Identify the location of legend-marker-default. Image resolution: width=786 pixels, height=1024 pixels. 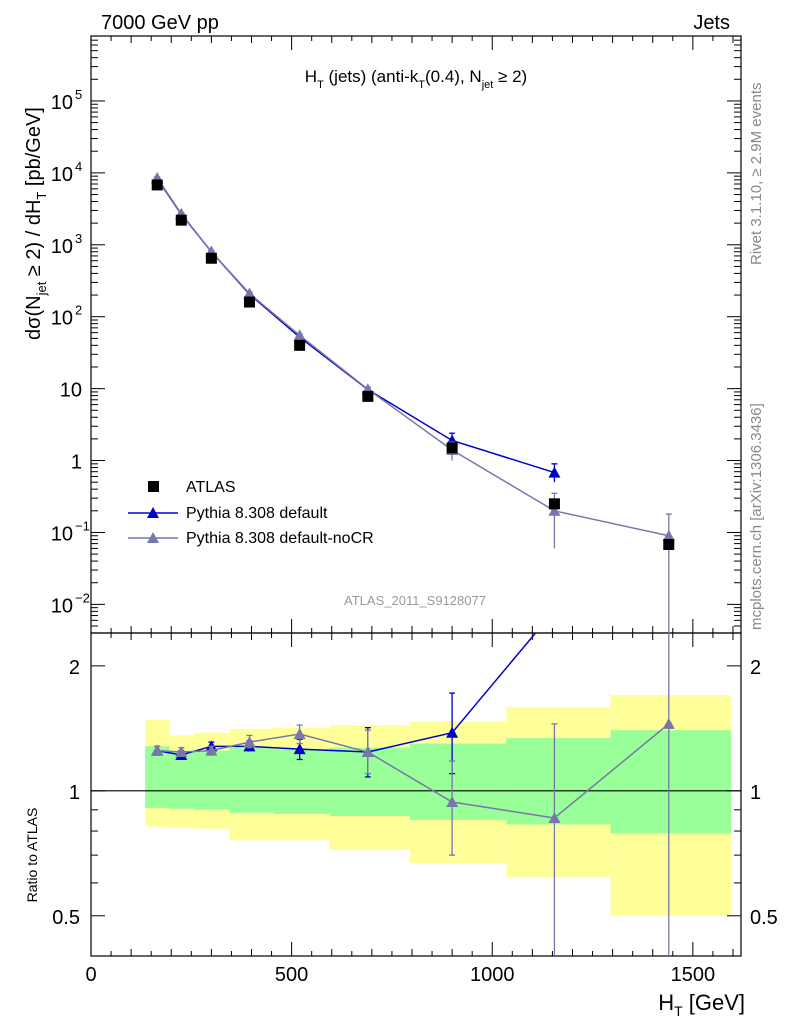
(153, 512).